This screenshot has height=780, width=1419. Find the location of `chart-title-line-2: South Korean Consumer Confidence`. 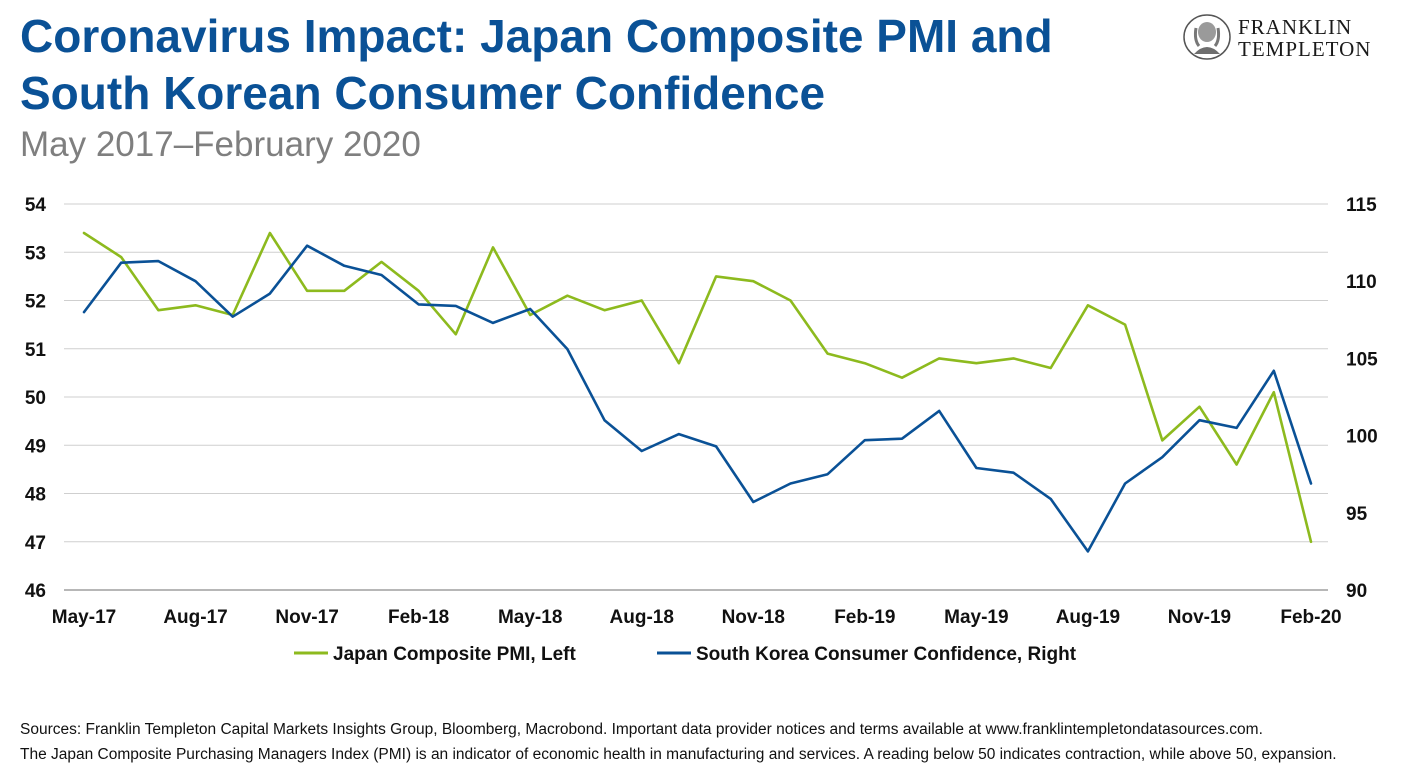

chart-title-line-2: South Korean Consumer Confidence is located at coordinates (423, 93).